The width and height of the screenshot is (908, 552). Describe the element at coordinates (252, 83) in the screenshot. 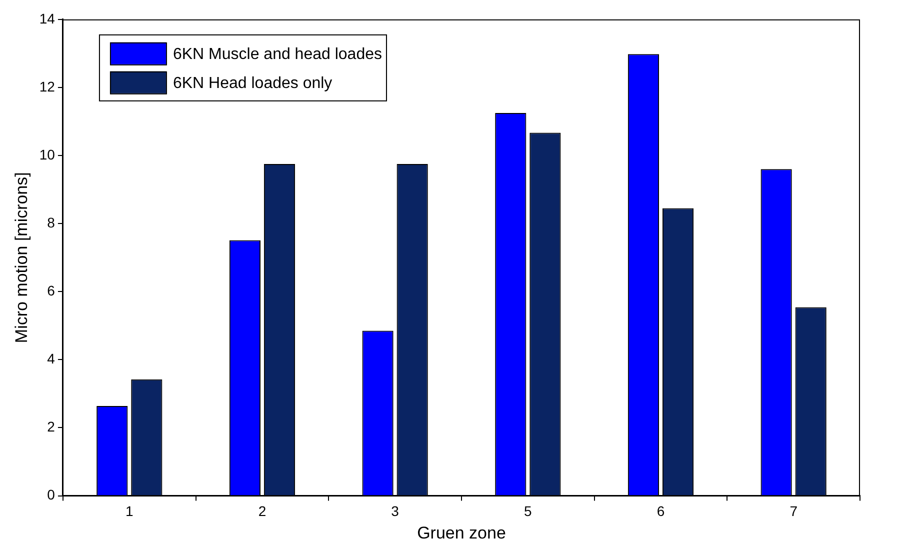

I see `legend-label: 6KN Head loades only` at that location.